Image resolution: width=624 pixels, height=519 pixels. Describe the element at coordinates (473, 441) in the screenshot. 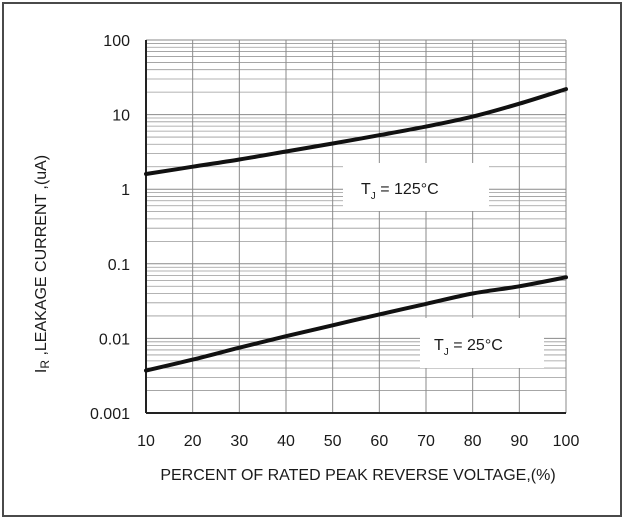

I see `x-tick-label: 80` at that location.